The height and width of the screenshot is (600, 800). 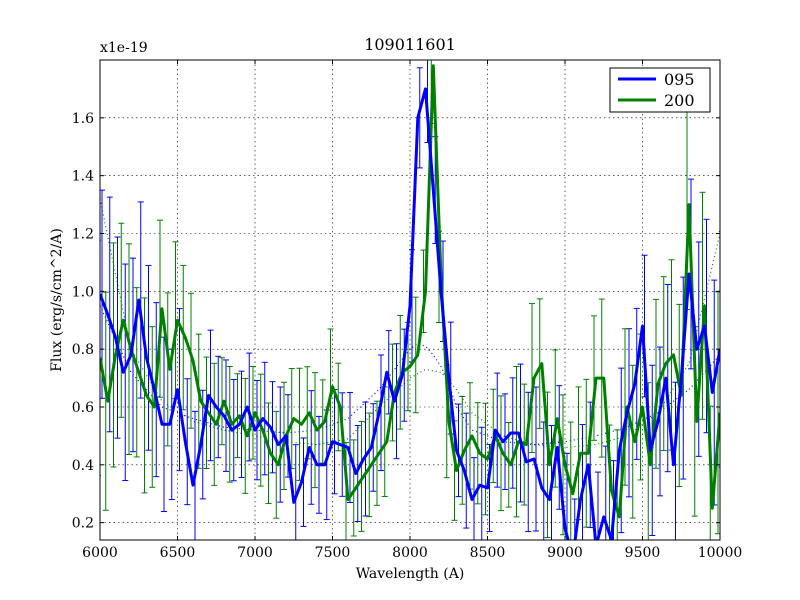 I want to click on x-tick-label: 7000, so click(x=255, y=553).